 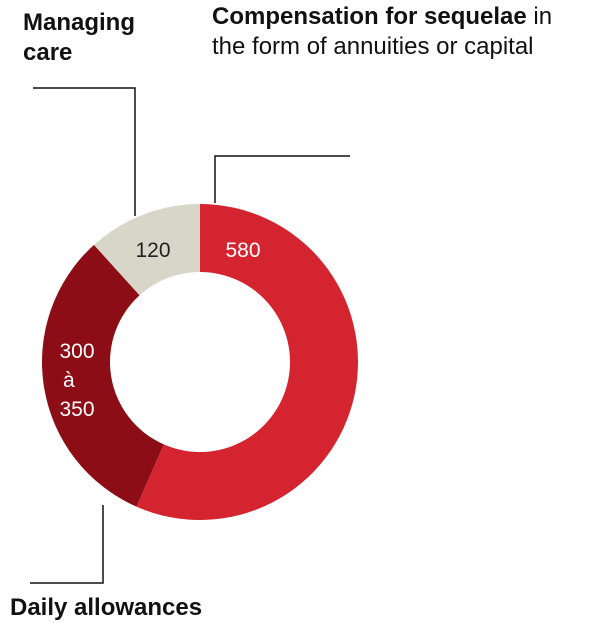 What do you see at coordinates (76, 409) in the screenshot?
I see `segment-value-350: 350` at bounding box center [76, 409].